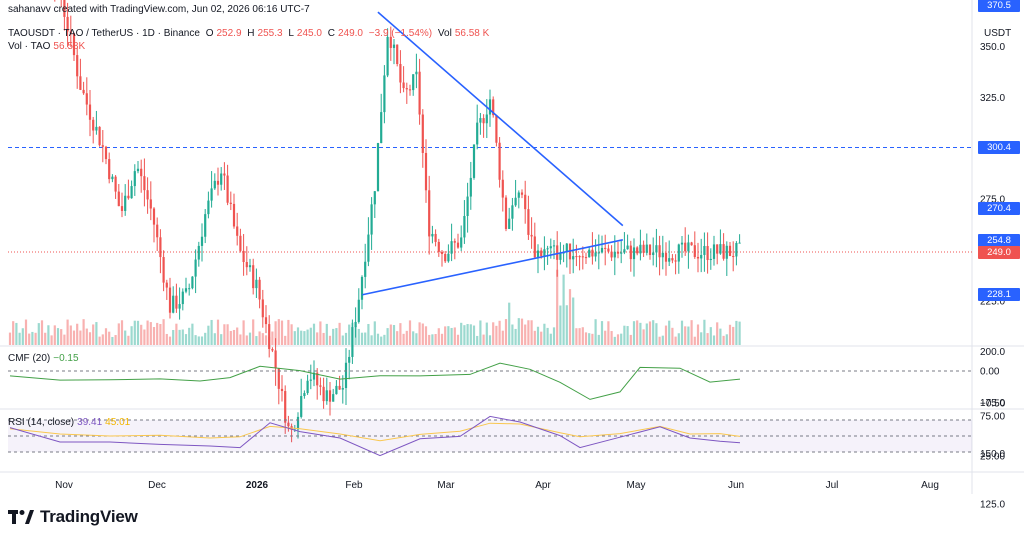  I want to click on price-tag: 270.4, so click(999, 209).